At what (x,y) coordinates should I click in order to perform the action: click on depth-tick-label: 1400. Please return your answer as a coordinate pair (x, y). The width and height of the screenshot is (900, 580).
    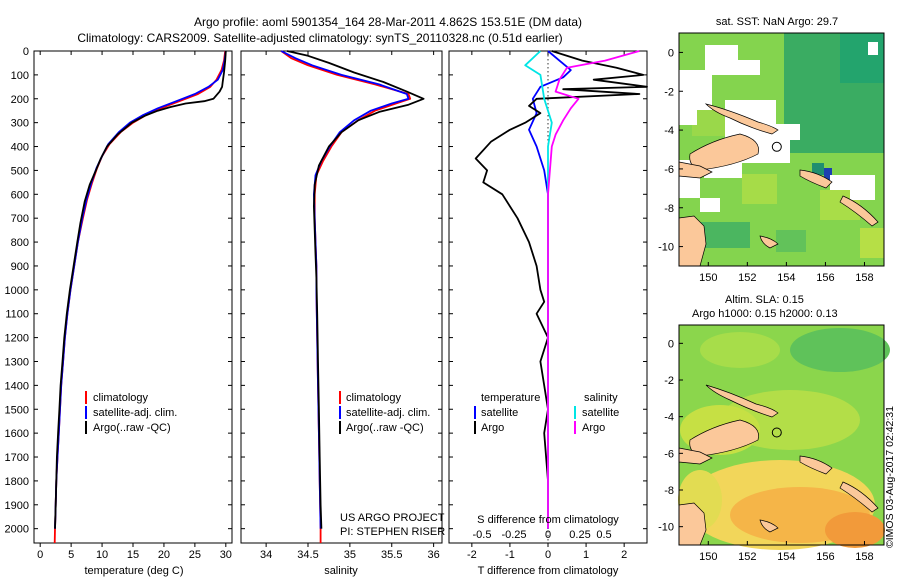
    Looking at the image, I should click on (17, 386).